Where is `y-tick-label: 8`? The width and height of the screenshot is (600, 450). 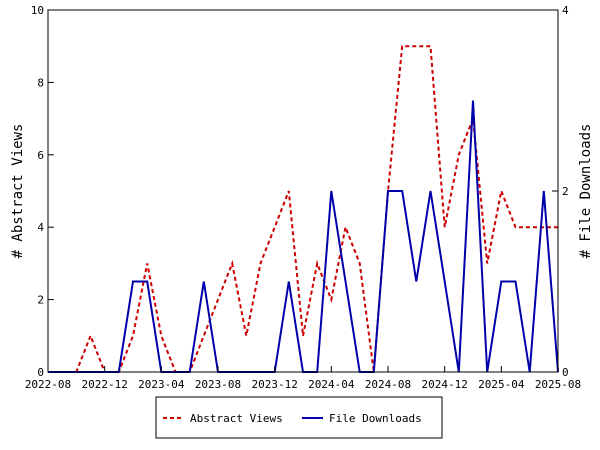 y-tick-label: 8 is located at coordinates (40, 82).